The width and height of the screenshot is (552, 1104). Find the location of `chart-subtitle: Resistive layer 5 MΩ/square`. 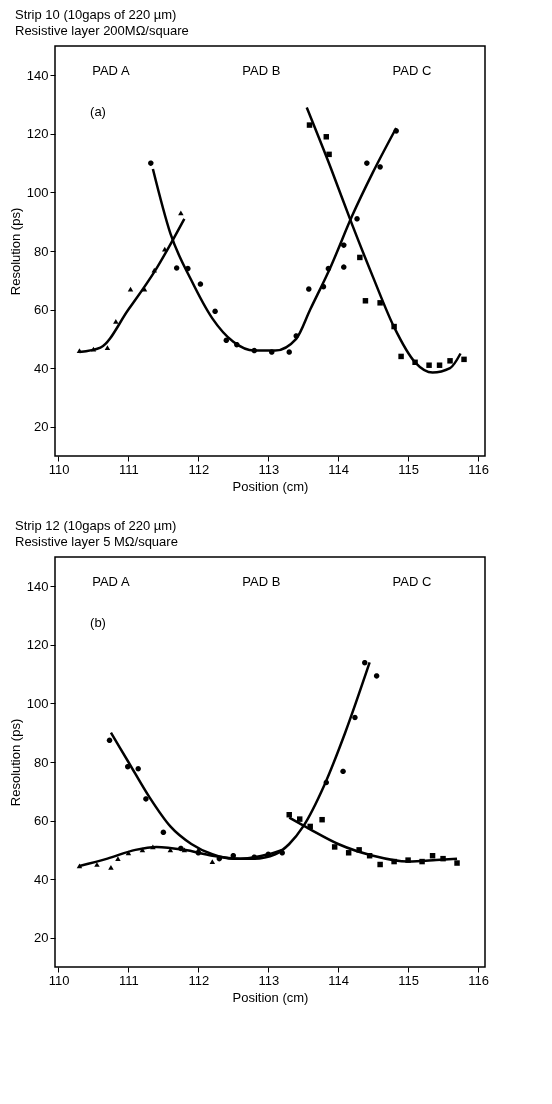

chart-subtitle: Resistive layer 5 MΩ/square is located at coordinates (96, 541).